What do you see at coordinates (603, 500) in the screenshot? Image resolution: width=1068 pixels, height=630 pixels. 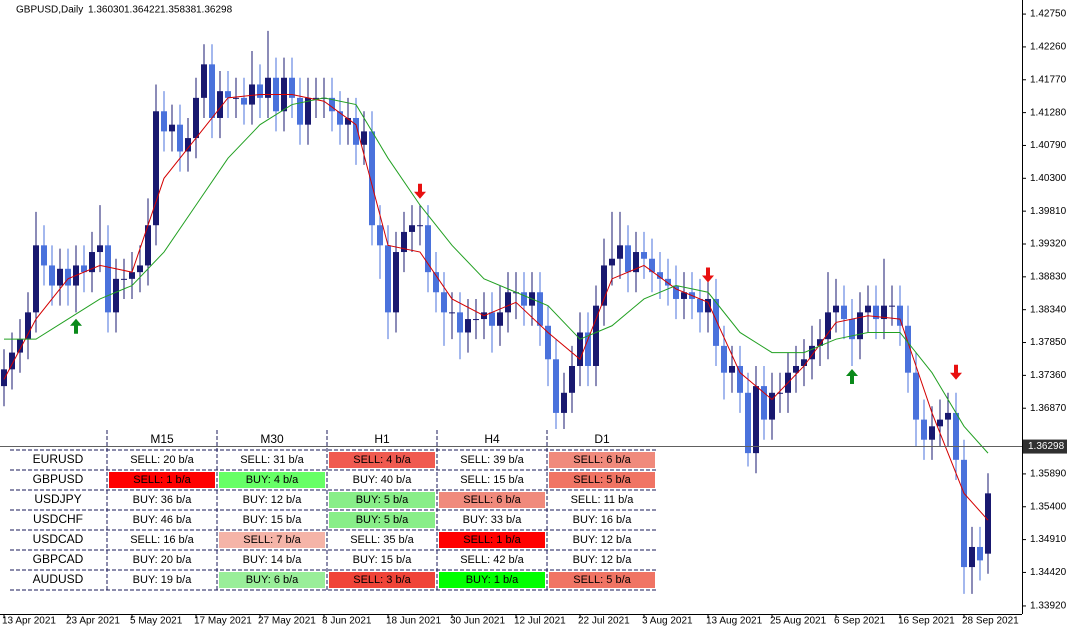 I see `signal-text: SELL: 11 b/a` at bounding box center [603, 500].